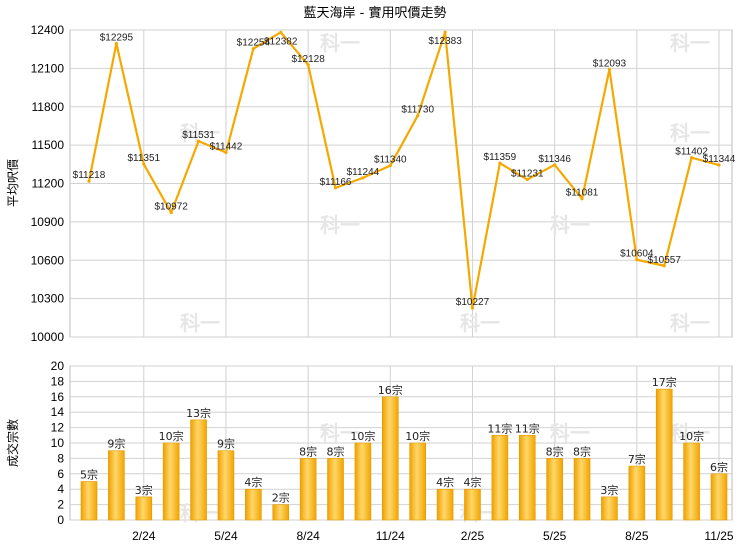 The width and height of the screenshot is (740, 550). What do you see at coordinates (58, 397) in the screenshot?
I see `bar-y-tick: 16` at bounding box center [58, 397].